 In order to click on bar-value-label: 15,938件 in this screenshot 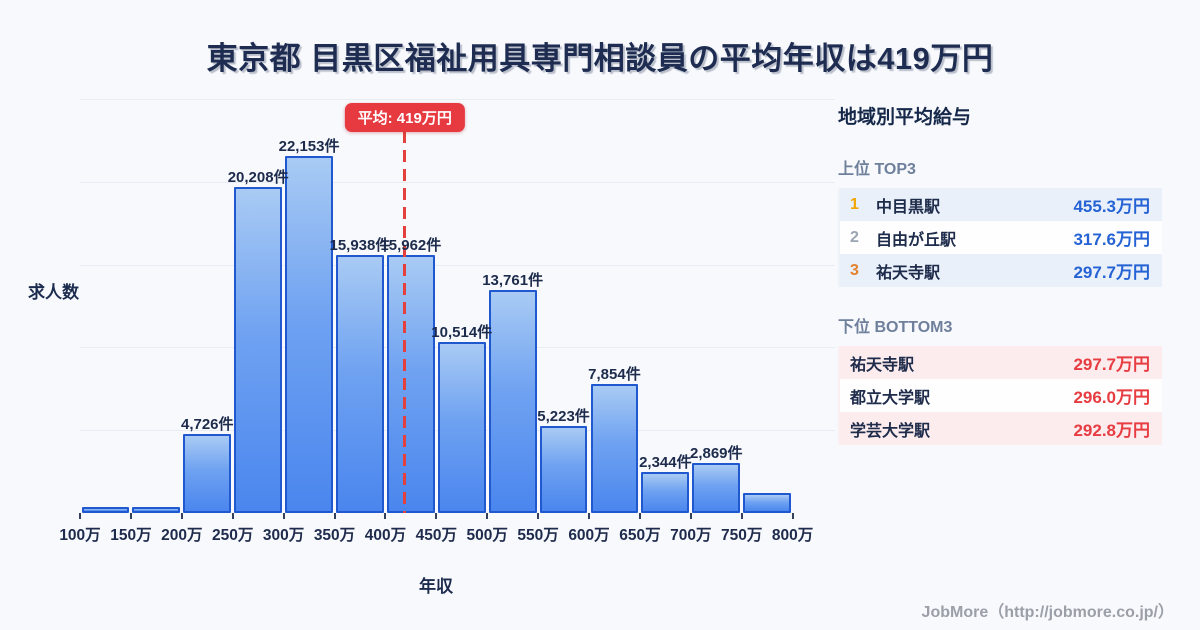, I will do `click(360, 246)`.